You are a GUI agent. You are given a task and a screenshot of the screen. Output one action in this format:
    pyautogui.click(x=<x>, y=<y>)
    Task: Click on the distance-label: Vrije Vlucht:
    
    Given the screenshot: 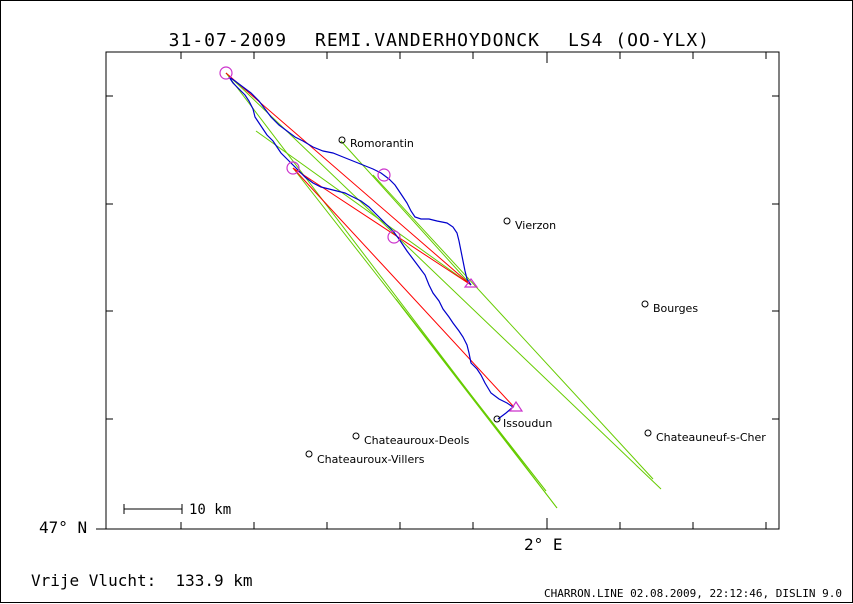 What is the action you would take?
    pyautogui.click(x=94, y=580)
    